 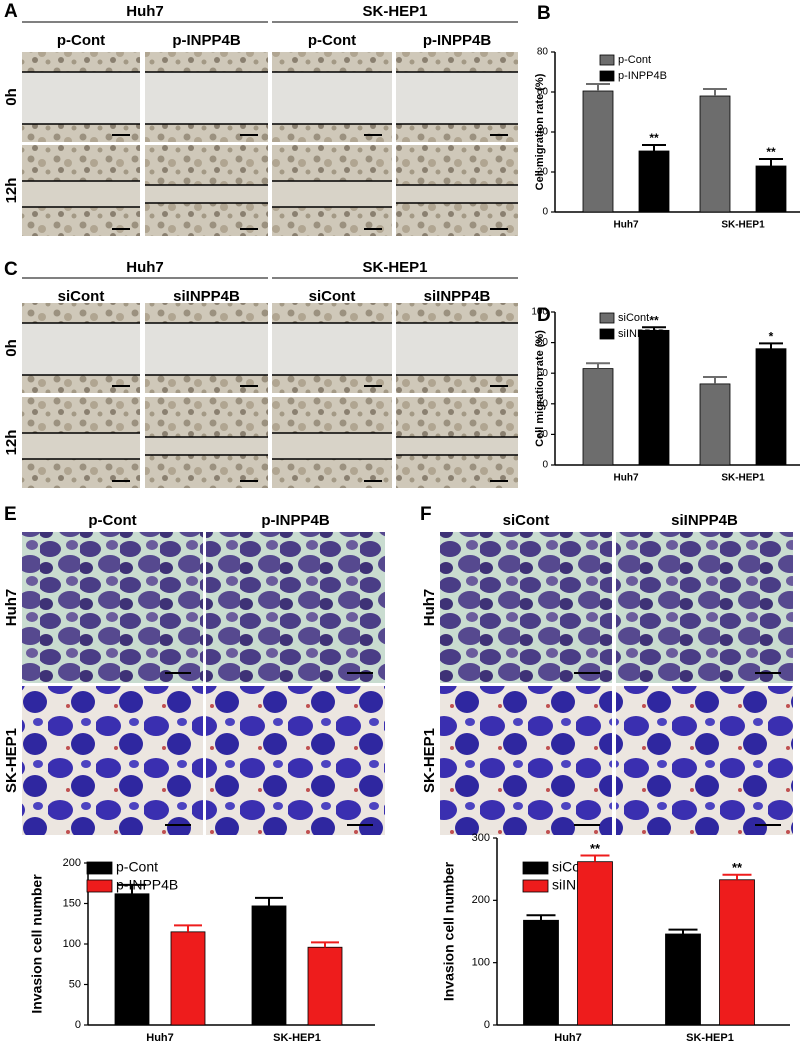 I want to click on y-tick-label: 150, so click(x=72, y=903).